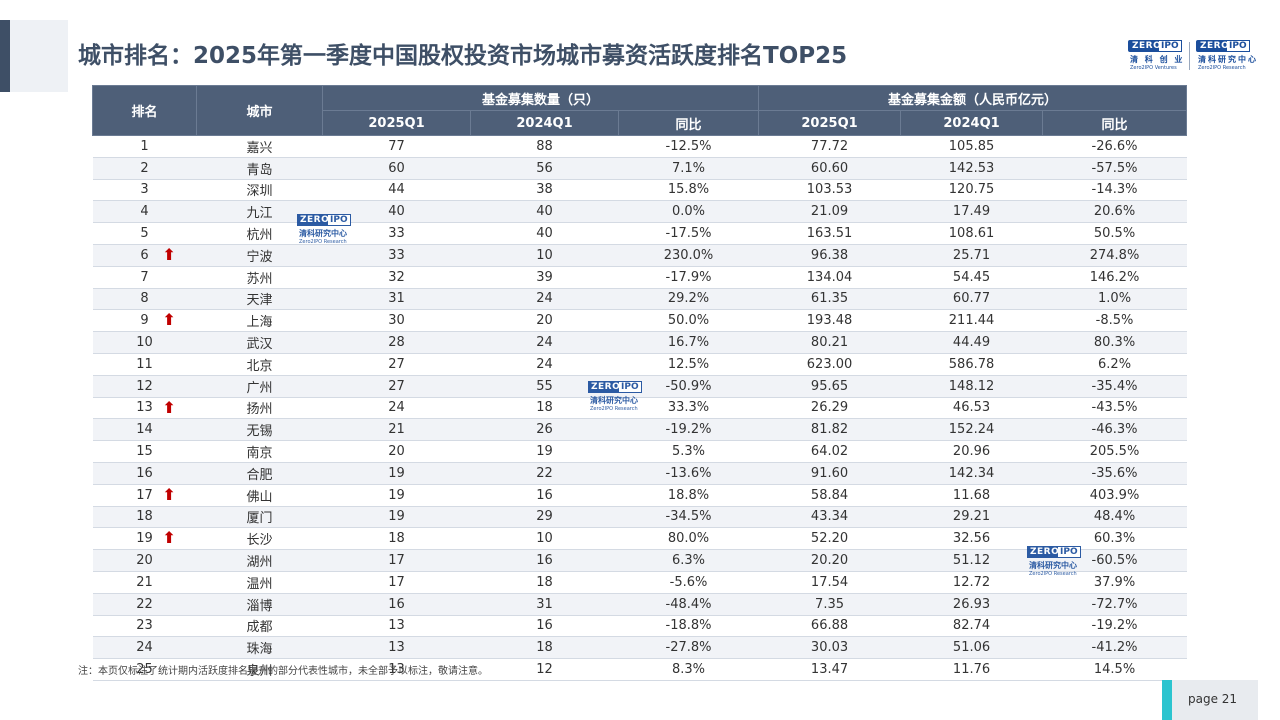 Image resolution: width=1280 pixels, height=720 pixels. I want to click on city-name: 苏州, so click(259, 279).